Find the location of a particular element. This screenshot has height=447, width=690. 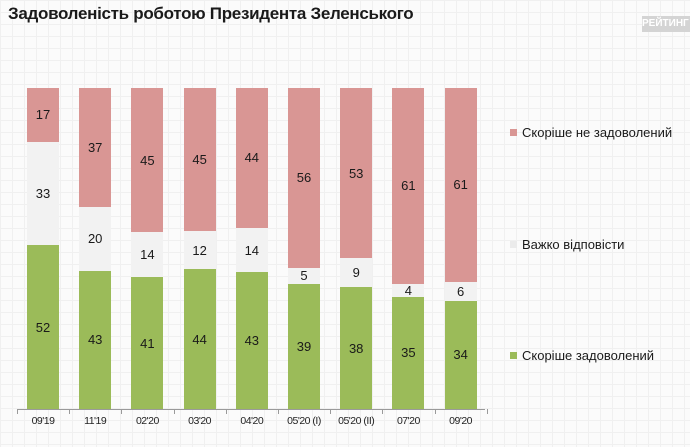

segment-satisfied: 35 is located at coordinates (408, 352).